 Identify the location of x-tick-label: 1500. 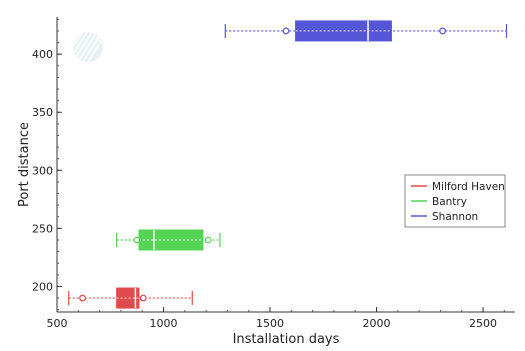
(270, 323).